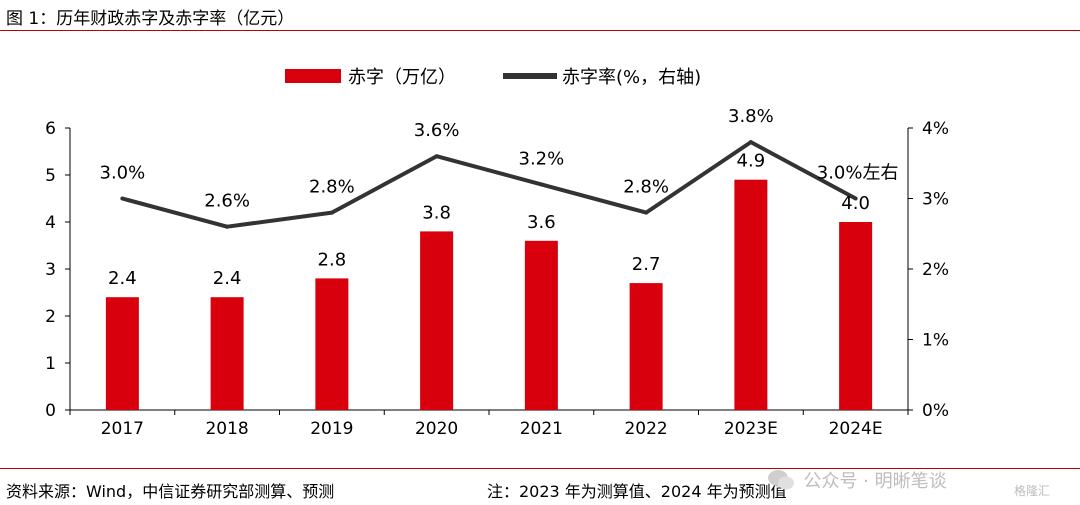 Image resolution: width=1080 pixels, height=505 pixels. Describe the element at coordinates (751, 429) in the screenshot. I see `x-tick-label: 2023E` at that location.